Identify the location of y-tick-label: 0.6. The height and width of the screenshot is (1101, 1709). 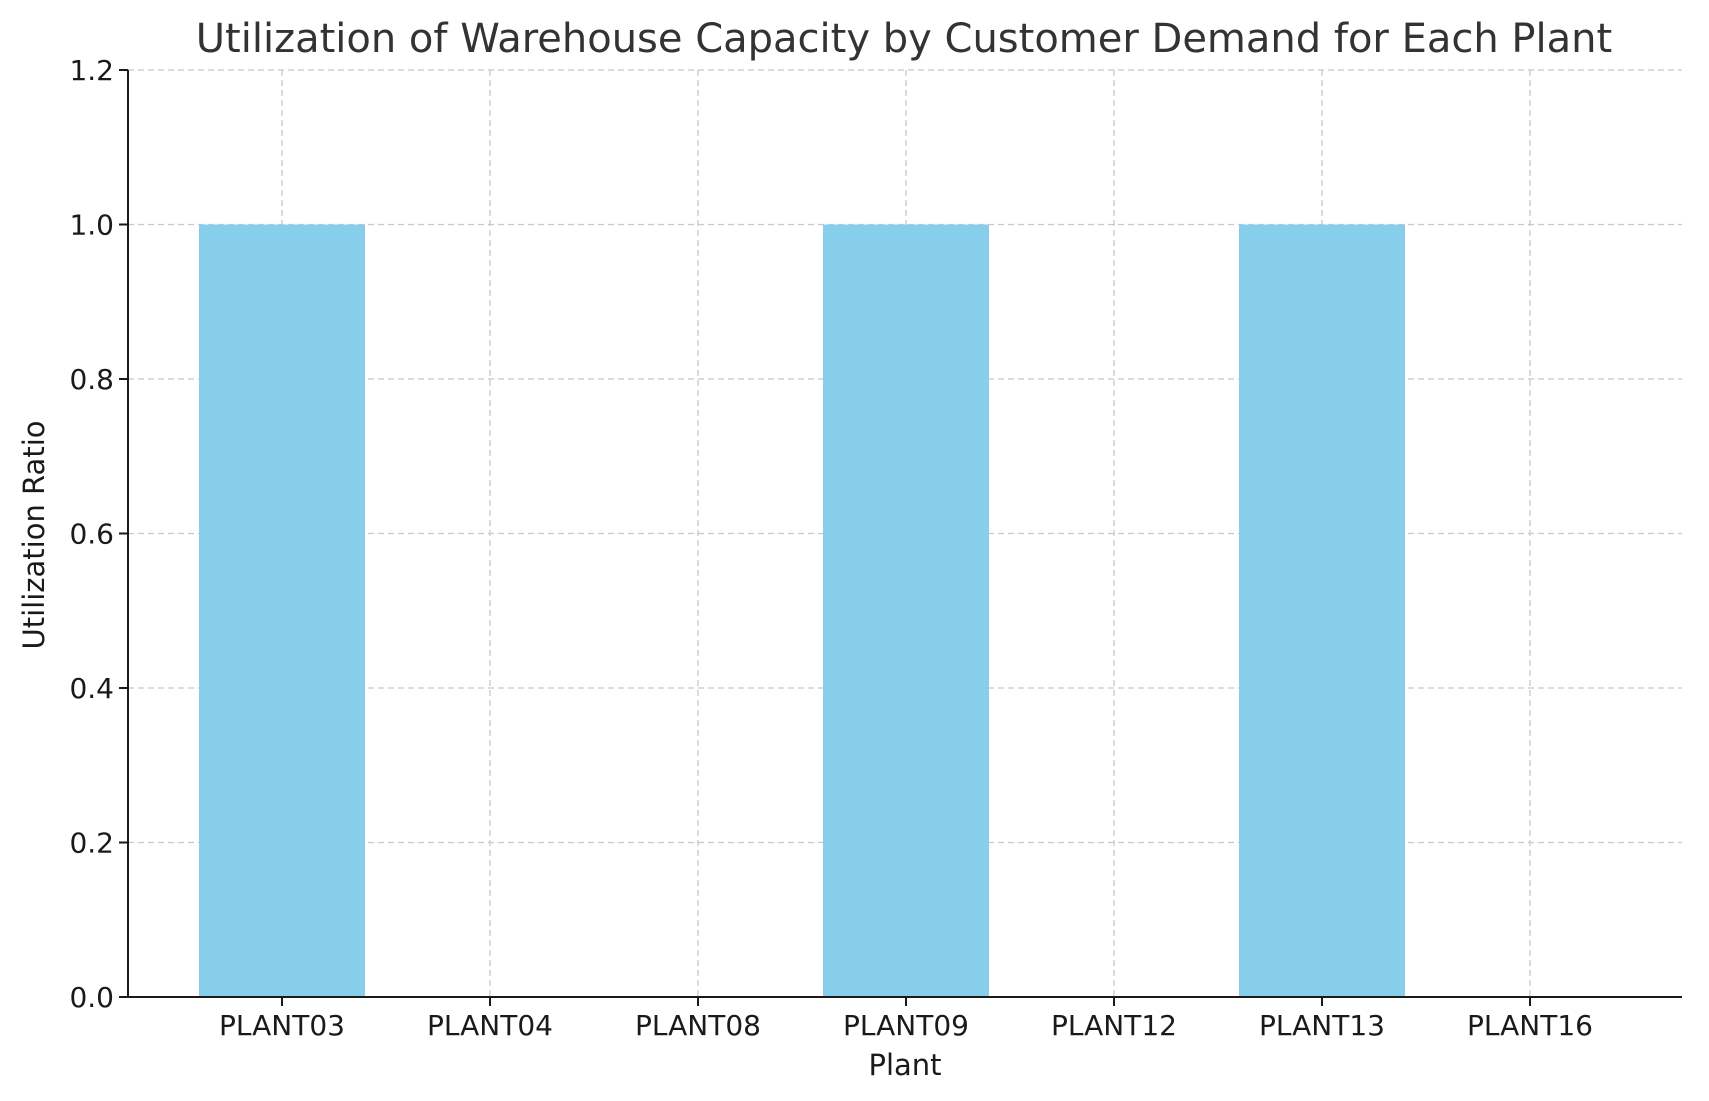
(91, 534).